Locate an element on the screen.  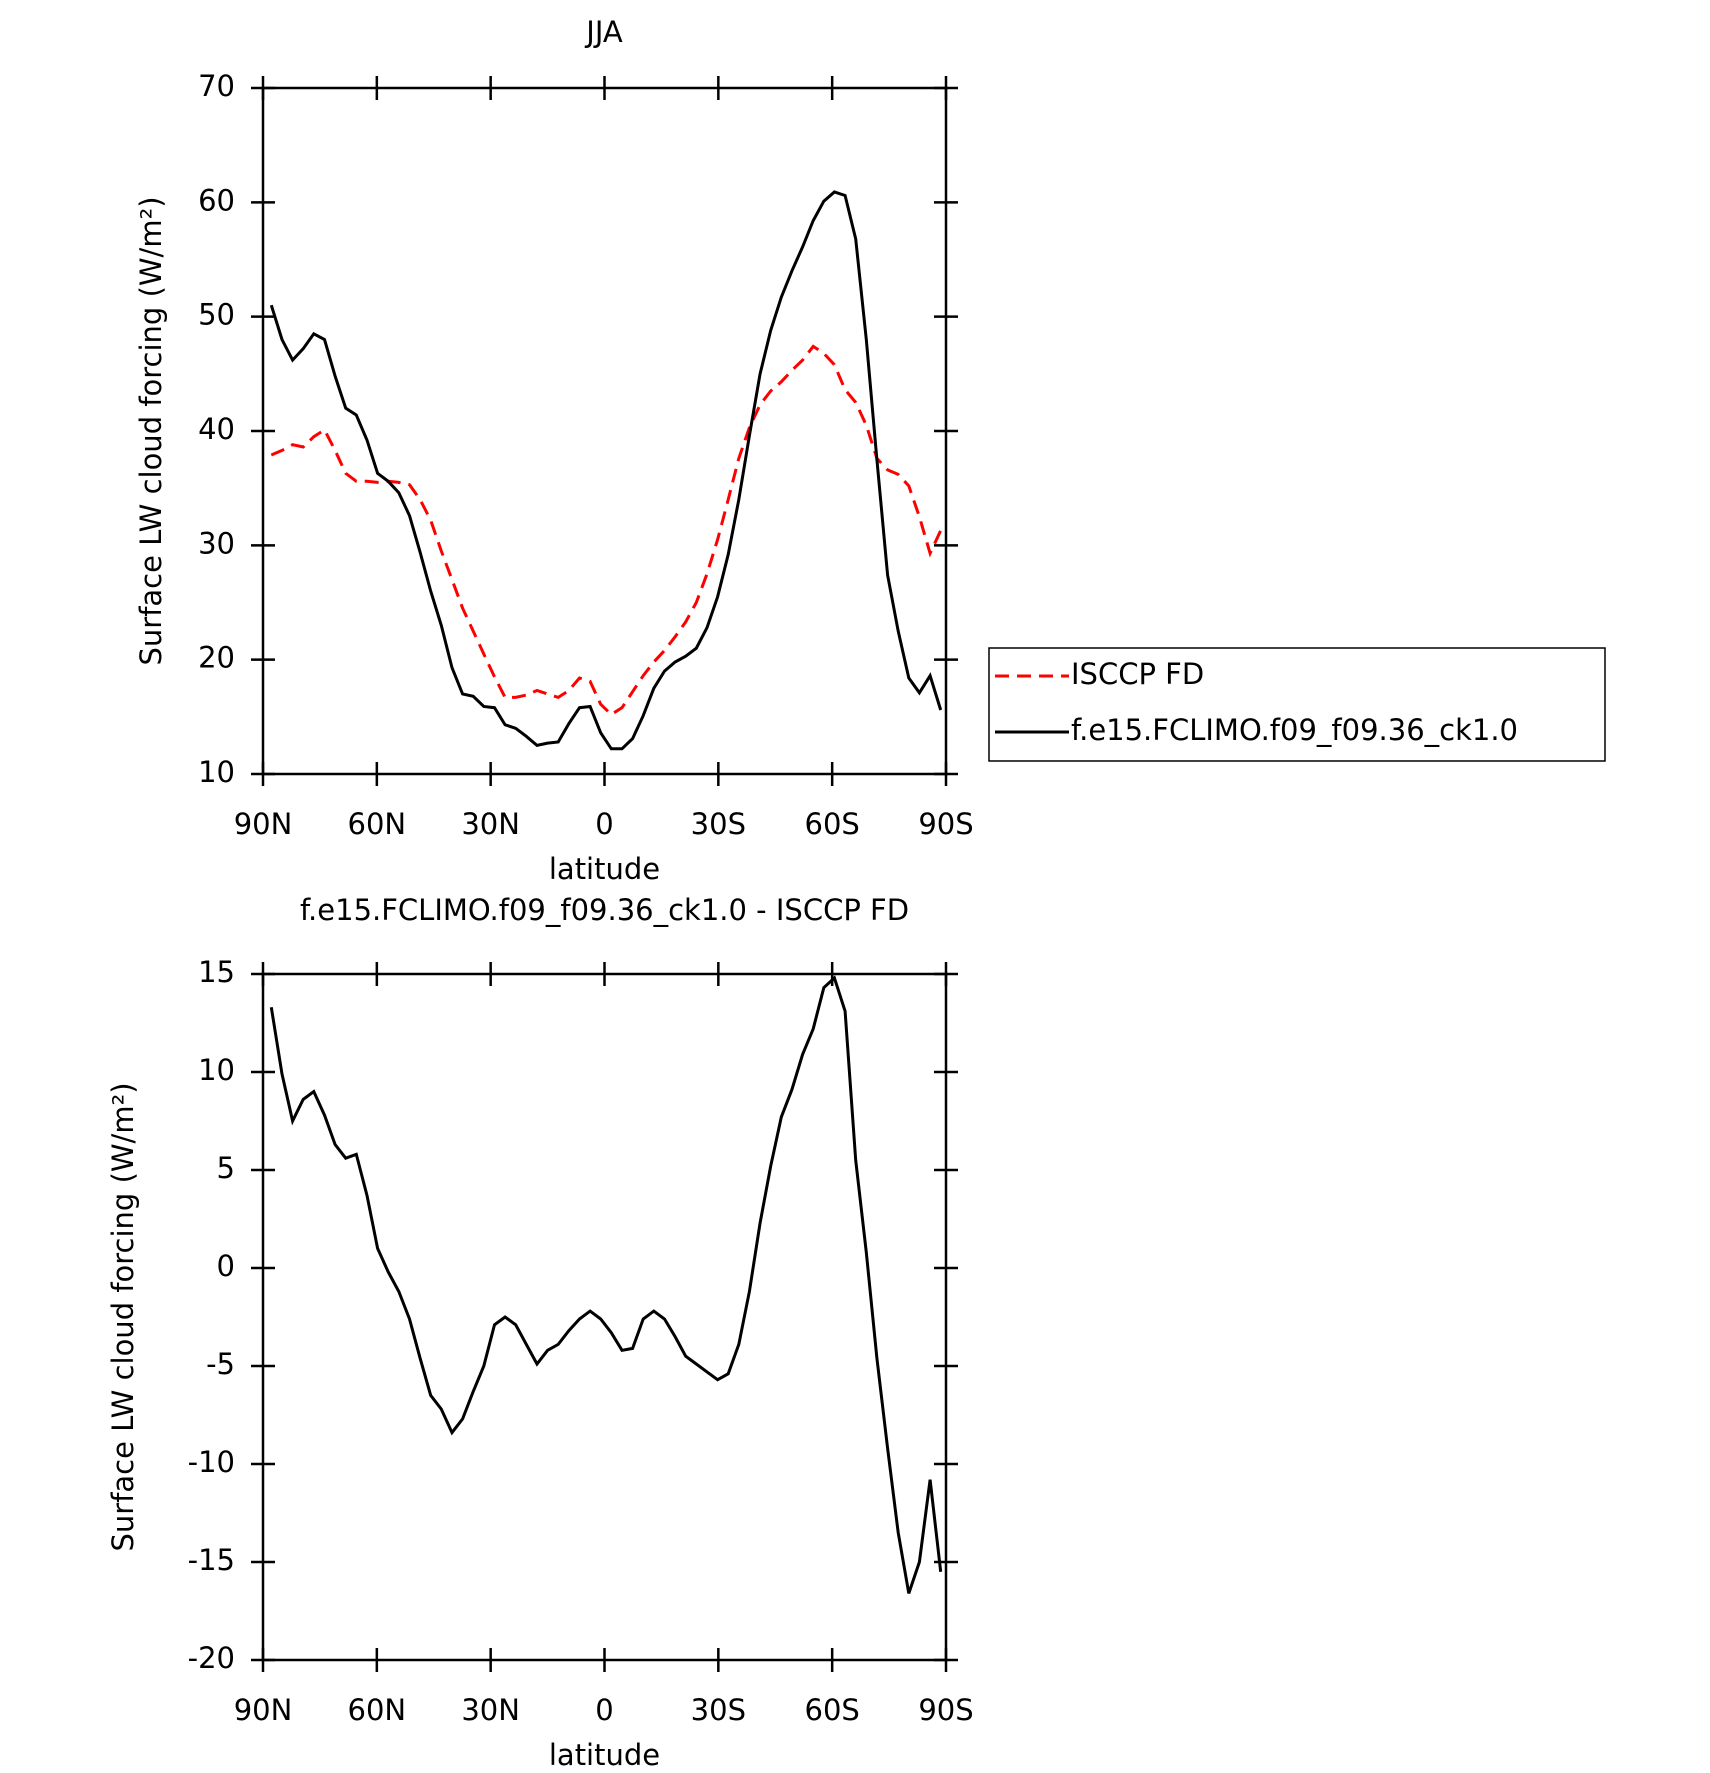
y-tick-label: 15 is located at coordinates (216, 972).